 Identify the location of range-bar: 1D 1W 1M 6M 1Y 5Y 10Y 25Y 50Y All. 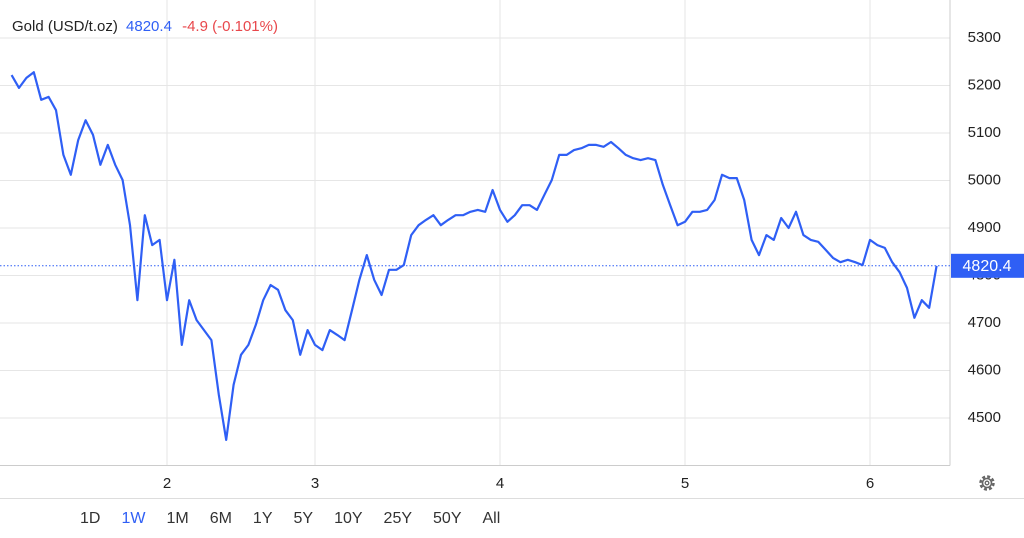
(512, 518).